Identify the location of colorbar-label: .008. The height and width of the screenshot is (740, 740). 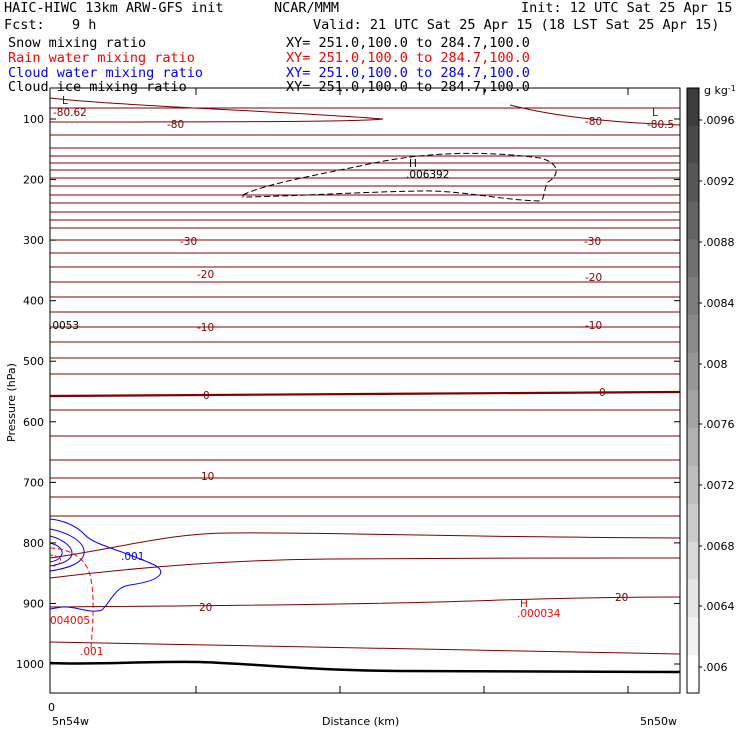
(715, 364).